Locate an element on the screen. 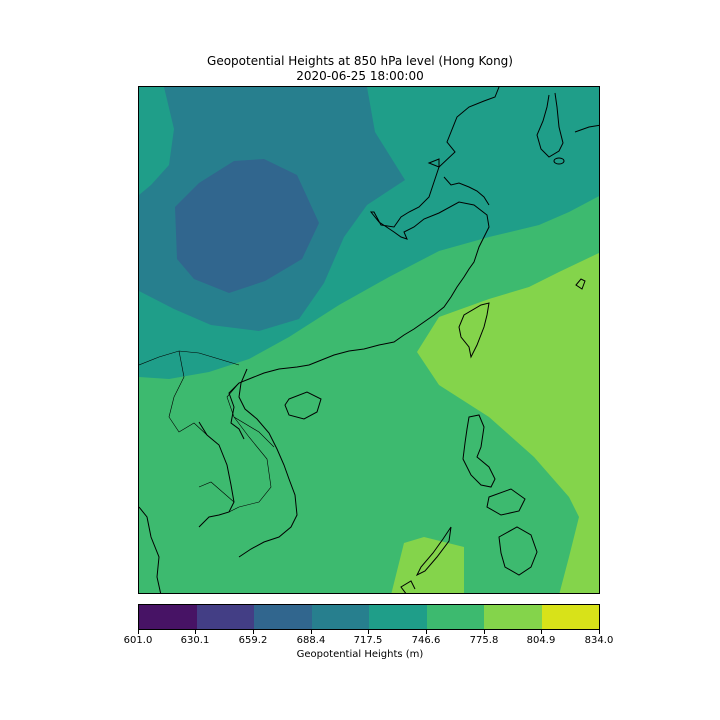  island-jeju is located at coordinates (559, 161).